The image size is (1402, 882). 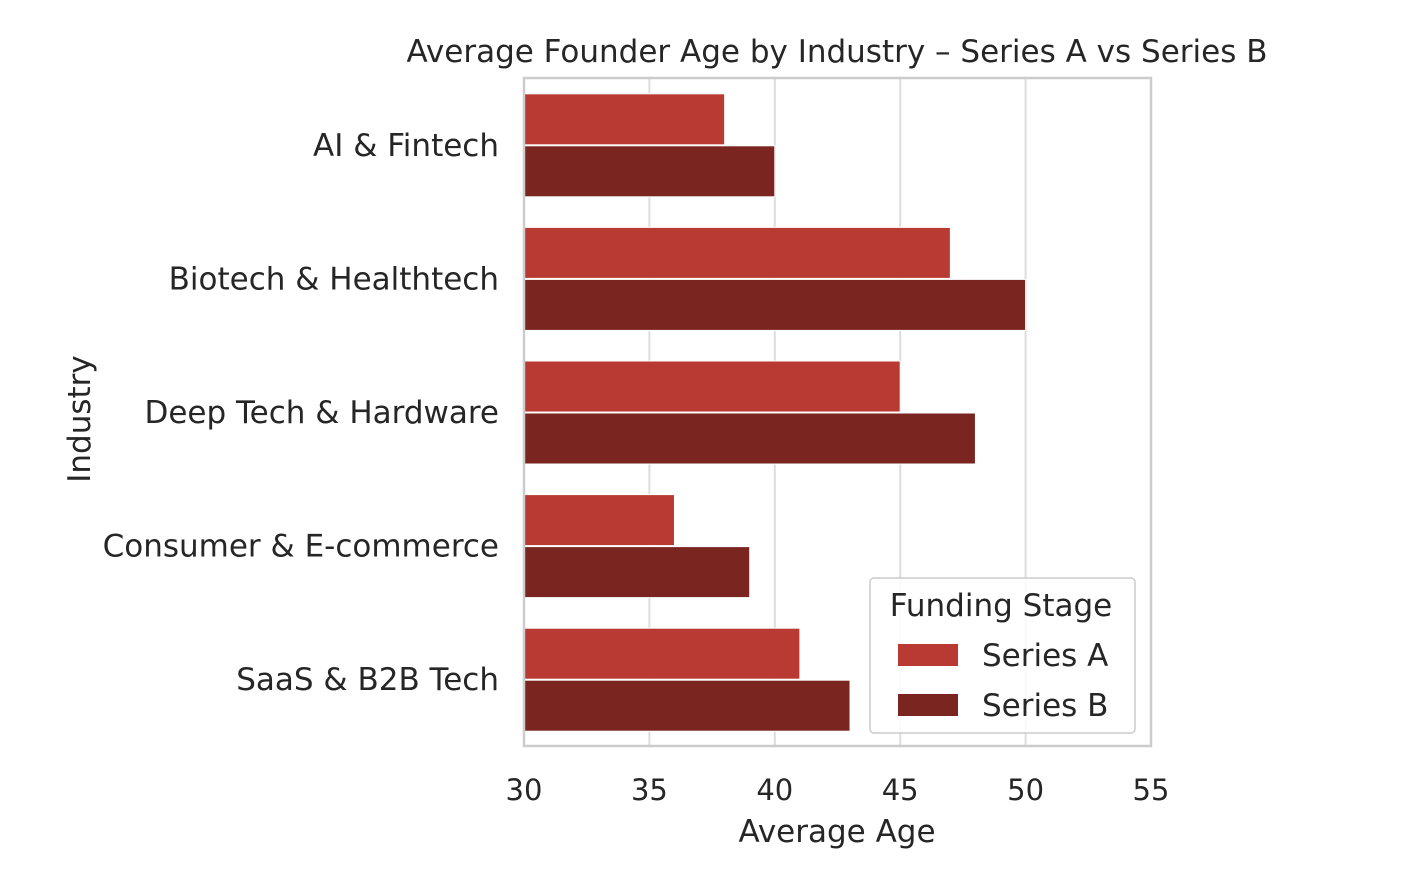 I want to click on y-category-label: Biotech & Healthtech, so click(x=334, y=279).